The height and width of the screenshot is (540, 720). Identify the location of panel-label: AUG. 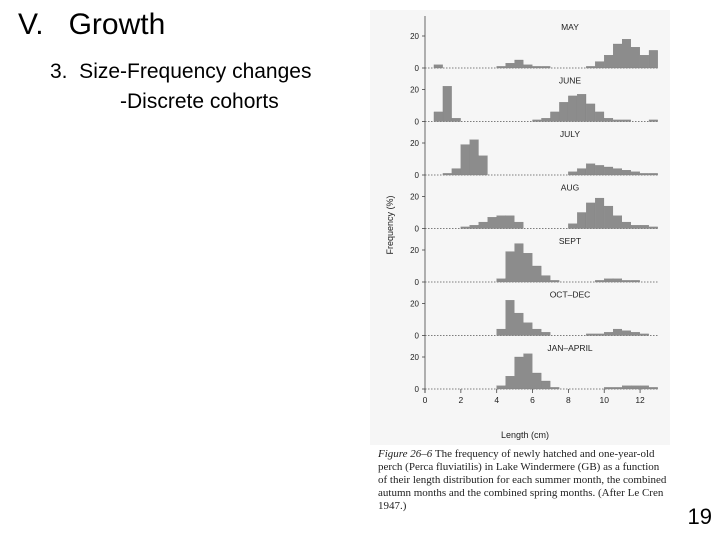
(570, 188).